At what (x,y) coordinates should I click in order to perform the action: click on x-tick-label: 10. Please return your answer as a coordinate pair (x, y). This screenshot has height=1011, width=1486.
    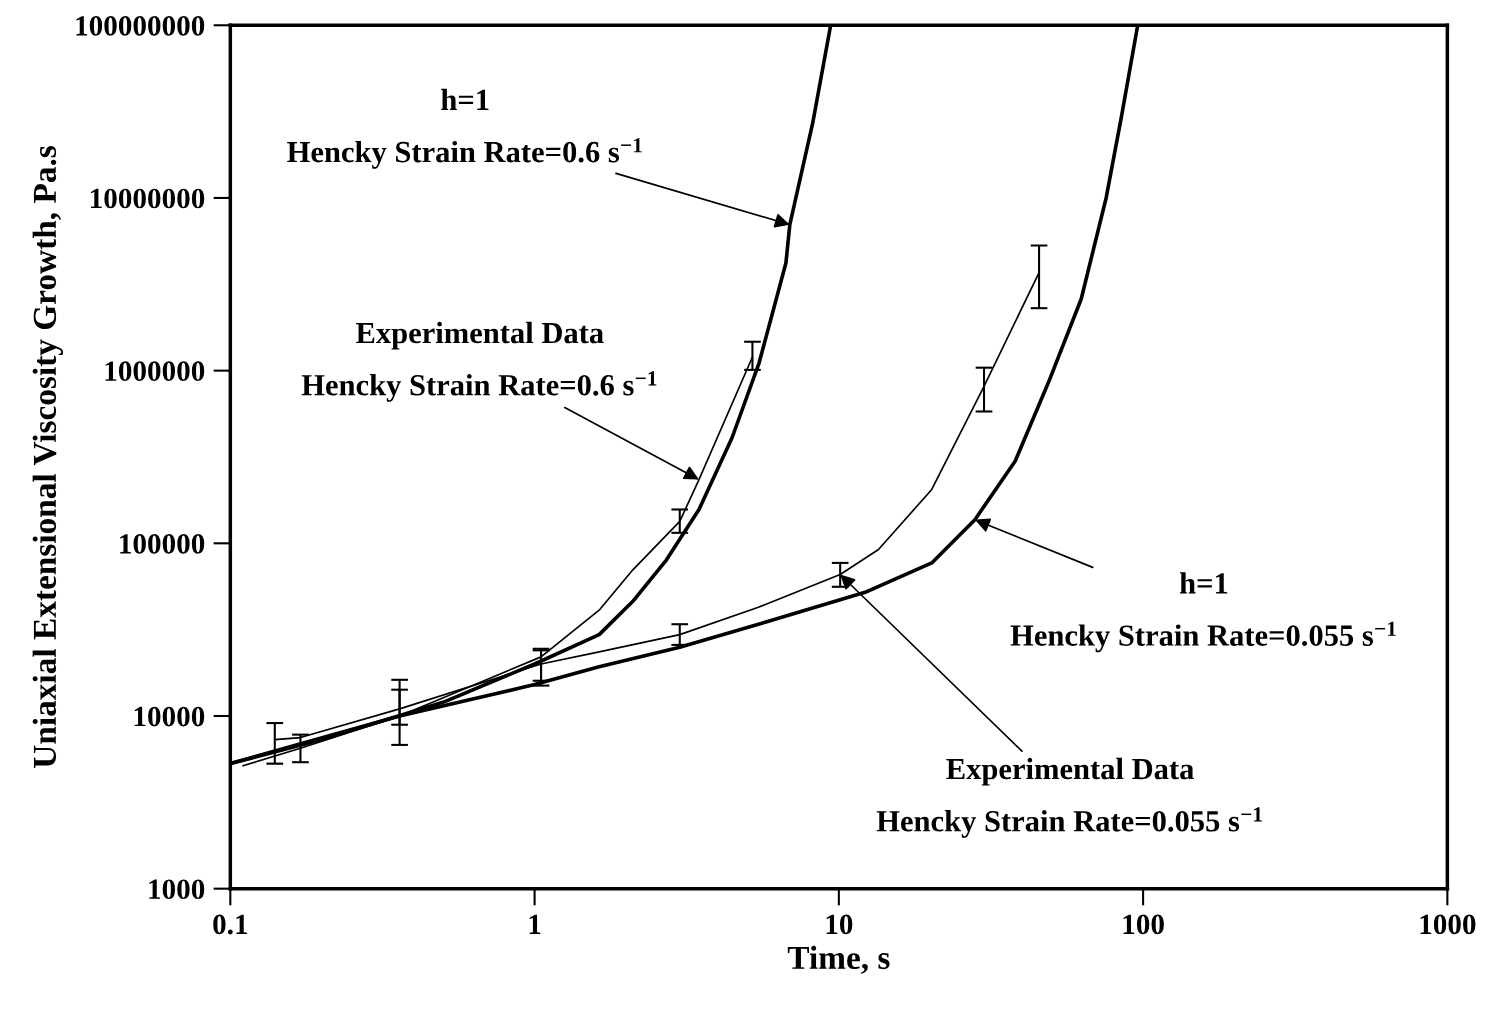
    Looking at the image, I should click on (839, 924).